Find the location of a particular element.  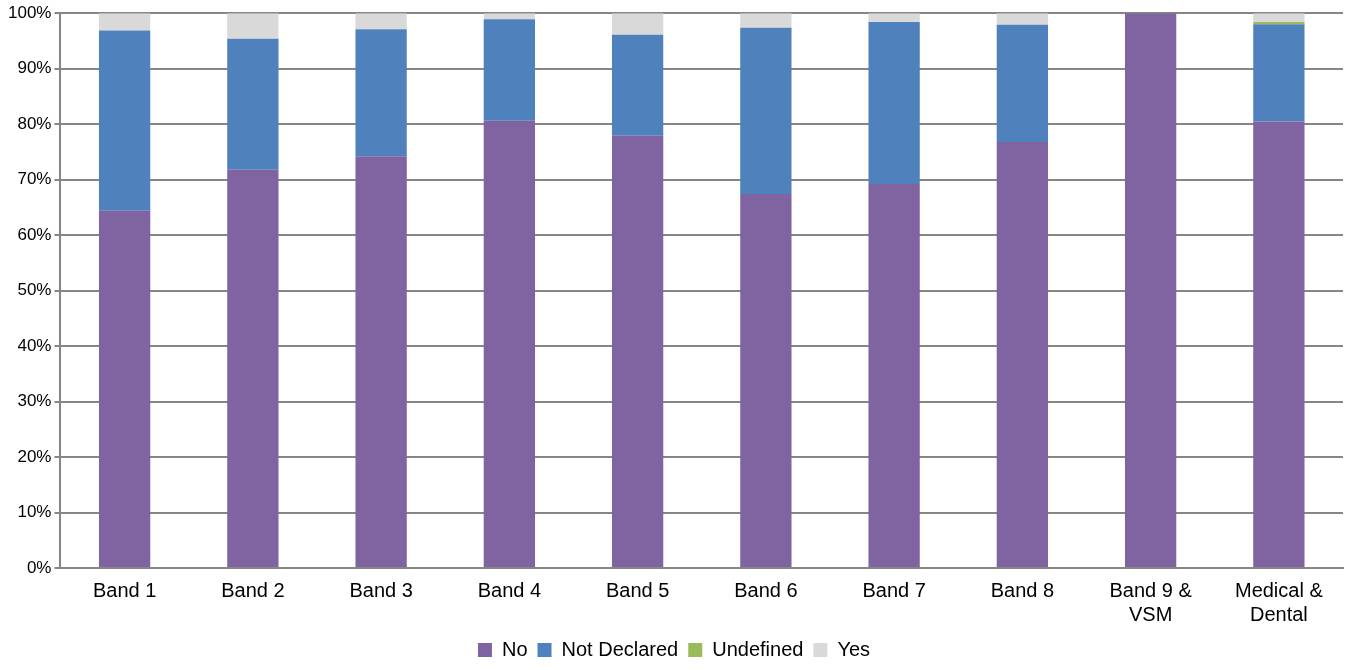

y-tick-label: 70% is located at coordinates (34, 179).